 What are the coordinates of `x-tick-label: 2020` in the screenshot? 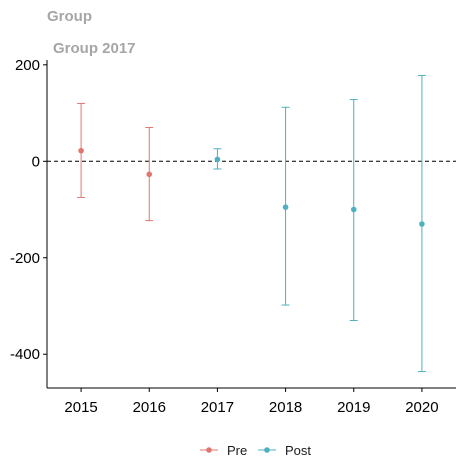 It's located at (421, 407).